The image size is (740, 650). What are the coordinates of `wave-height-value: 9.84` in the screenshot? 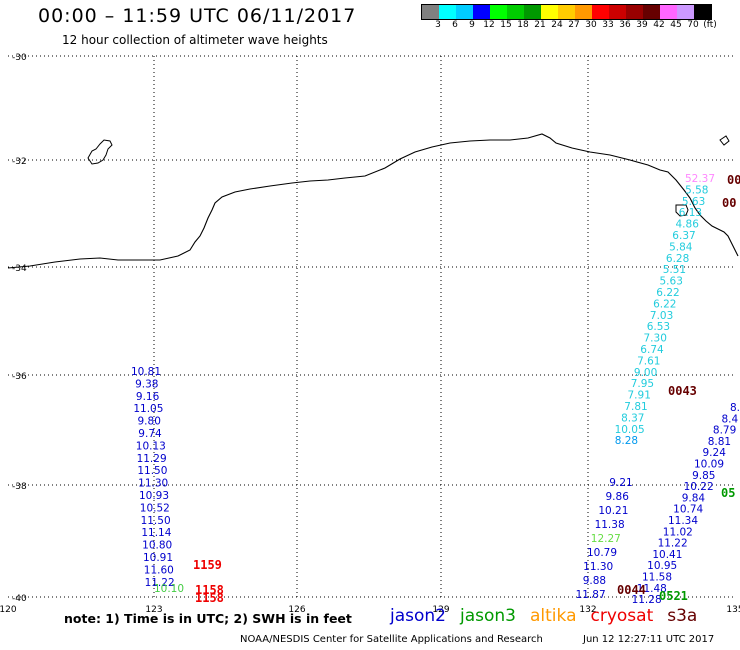 It's located at (694, 498).